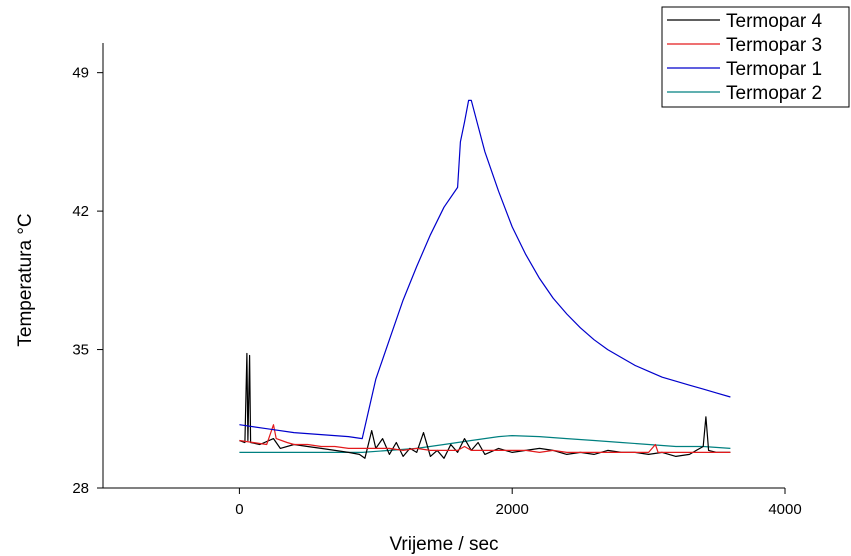  What do you see at coordinates (443, 544) in the screenshot?
I see `x-axis-title: Vrijeme / sec` at bounding box center [443, 544].